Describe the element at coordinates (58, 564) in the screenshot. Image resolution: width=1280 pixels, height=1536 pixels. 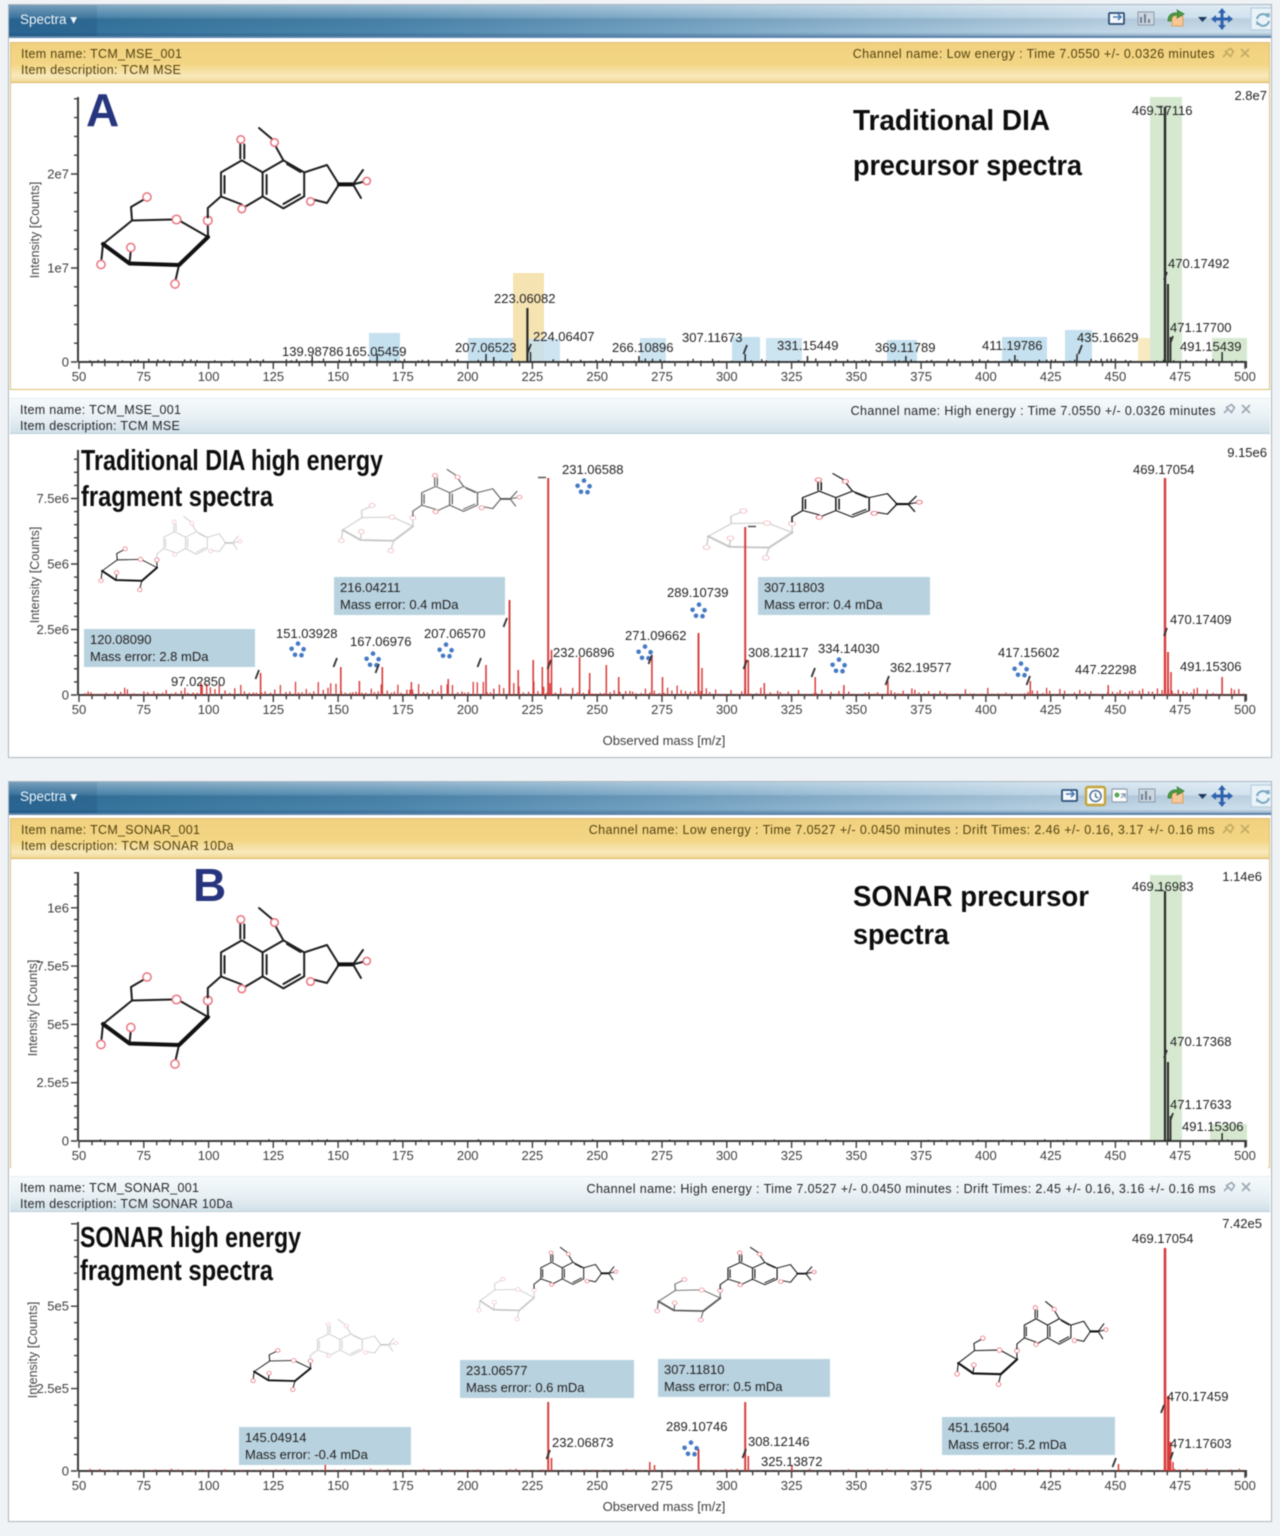
I see `svg-text: 5e6` at that location.